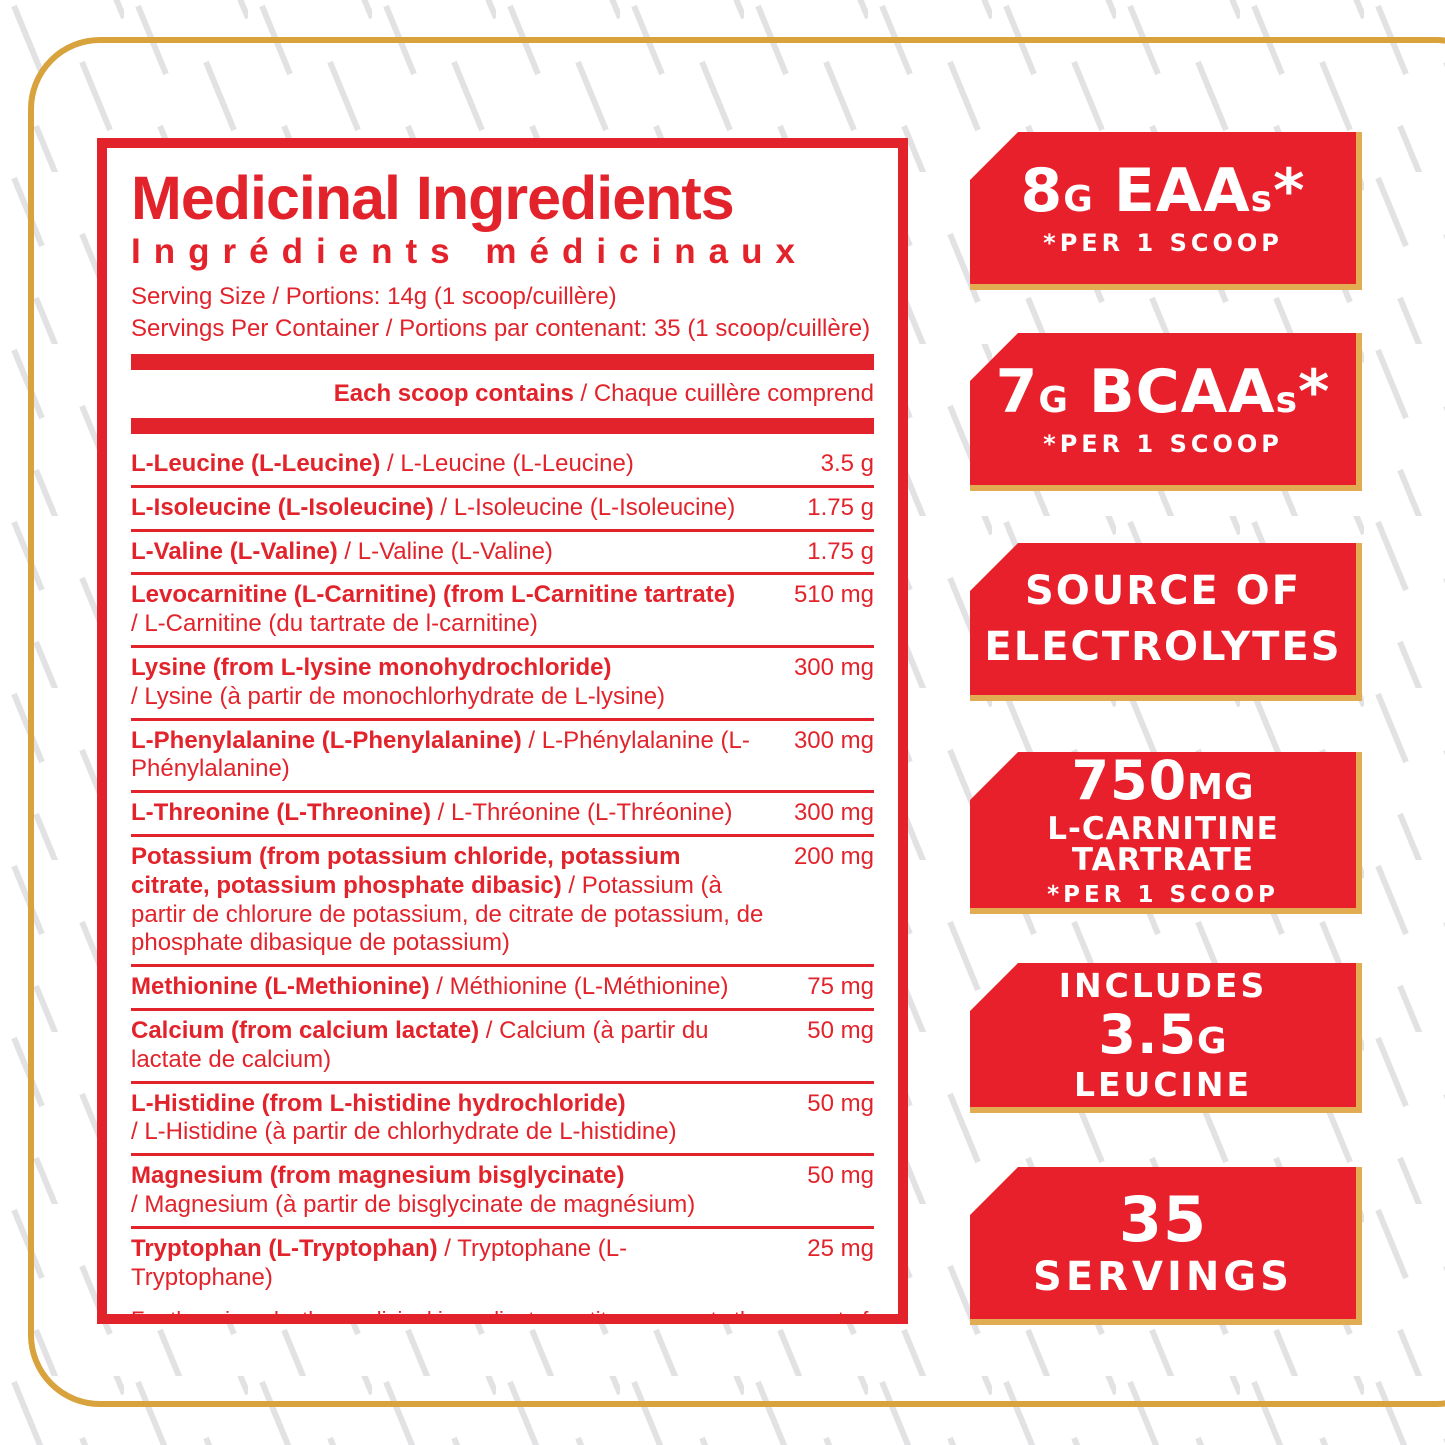 The height and width of the screenshot is (1445, 1445). I want to click on ingredient-name-fr: / L-Isoleucine (L-Isoleucine), so click(584, 507).